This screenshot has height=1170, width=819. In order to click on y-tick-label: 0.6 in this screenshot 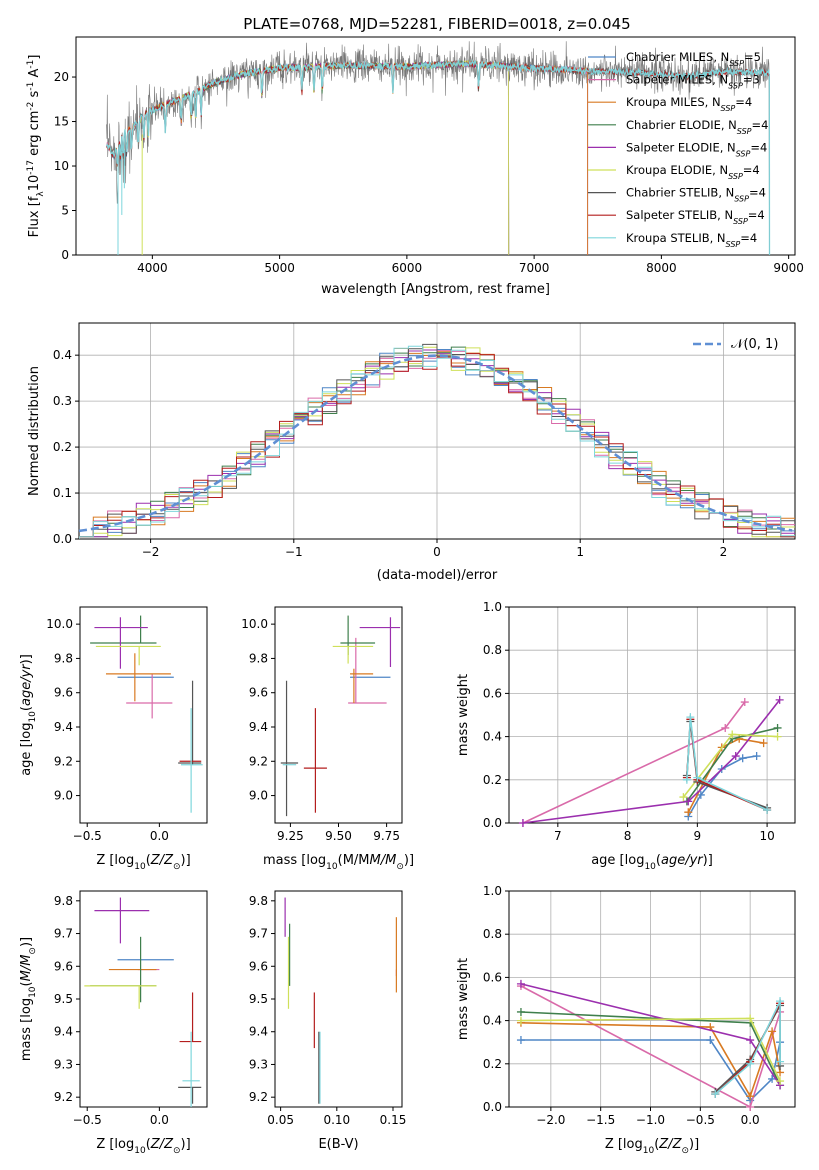, I will do `click(492, 693)`.